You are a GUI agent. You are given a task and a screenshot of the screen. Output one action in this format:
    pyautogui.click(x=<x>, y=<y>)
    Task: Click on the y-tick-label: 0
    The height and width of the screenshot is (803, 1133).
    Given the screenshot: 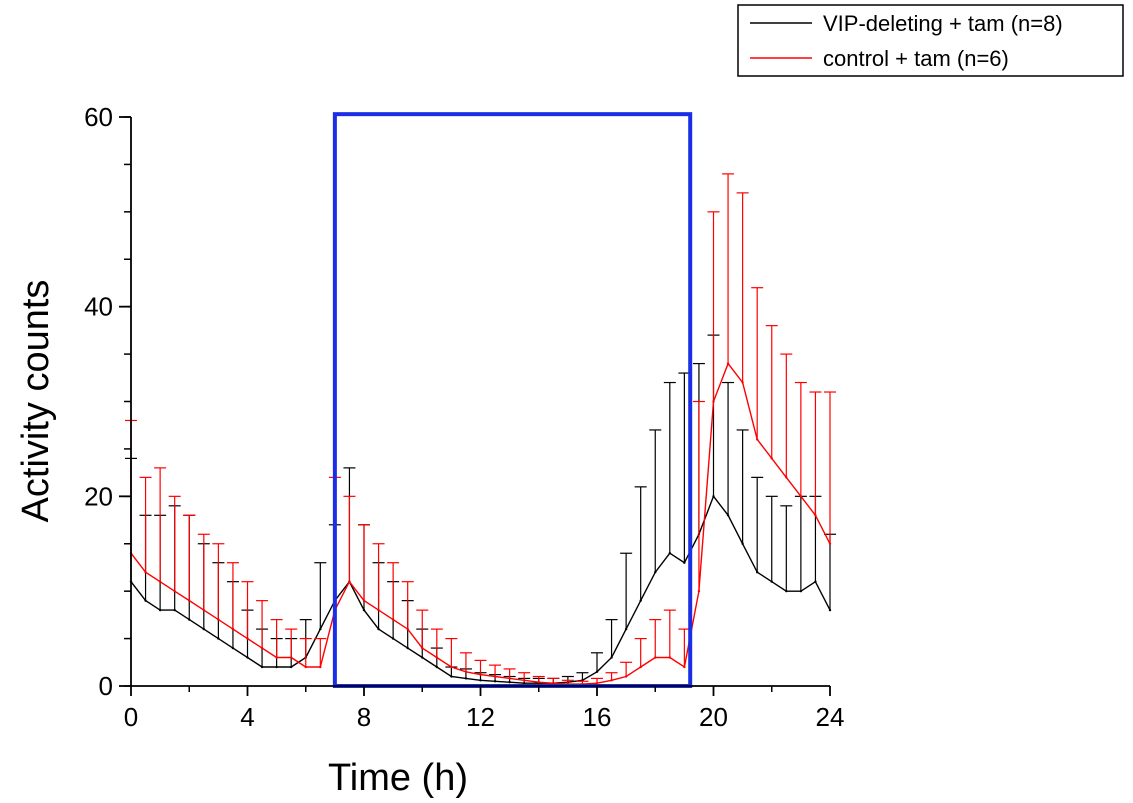 What is the action you would take?
    pyautogui.click(x=106, y=686)
    